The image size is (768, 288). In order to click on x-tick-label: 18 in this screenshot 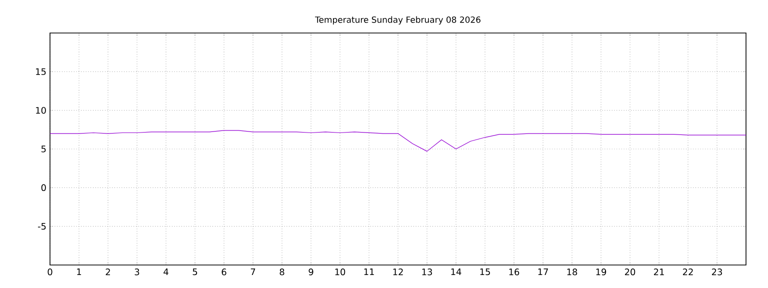, I will do `click(572, 272)`.